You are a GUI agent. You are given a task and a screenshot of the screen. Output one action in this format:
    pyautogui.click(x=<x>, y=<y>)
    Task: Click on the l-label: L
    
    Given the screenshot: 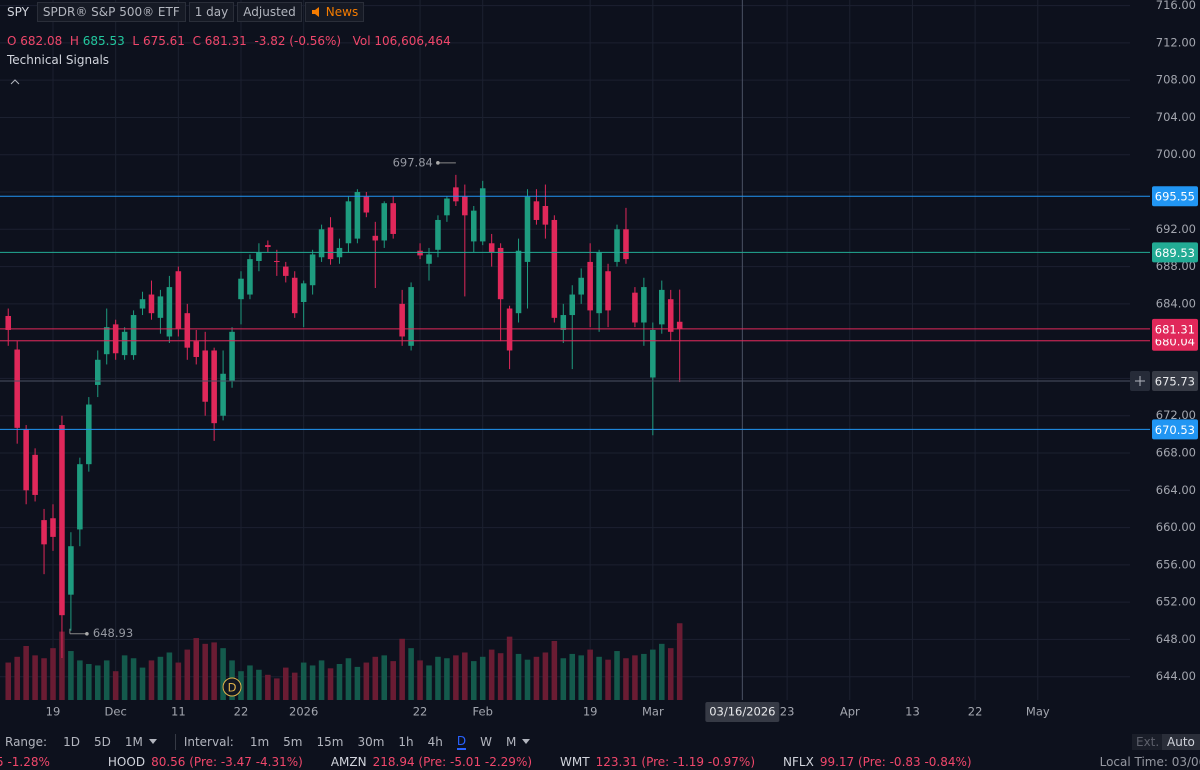 What is the action you would take?
    pyautogui.click(x=136, y=41)
    